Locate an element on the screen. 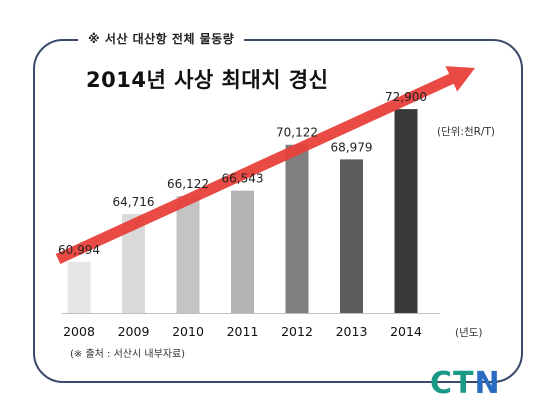  bar-2008 is located at coordinates (79, 287).